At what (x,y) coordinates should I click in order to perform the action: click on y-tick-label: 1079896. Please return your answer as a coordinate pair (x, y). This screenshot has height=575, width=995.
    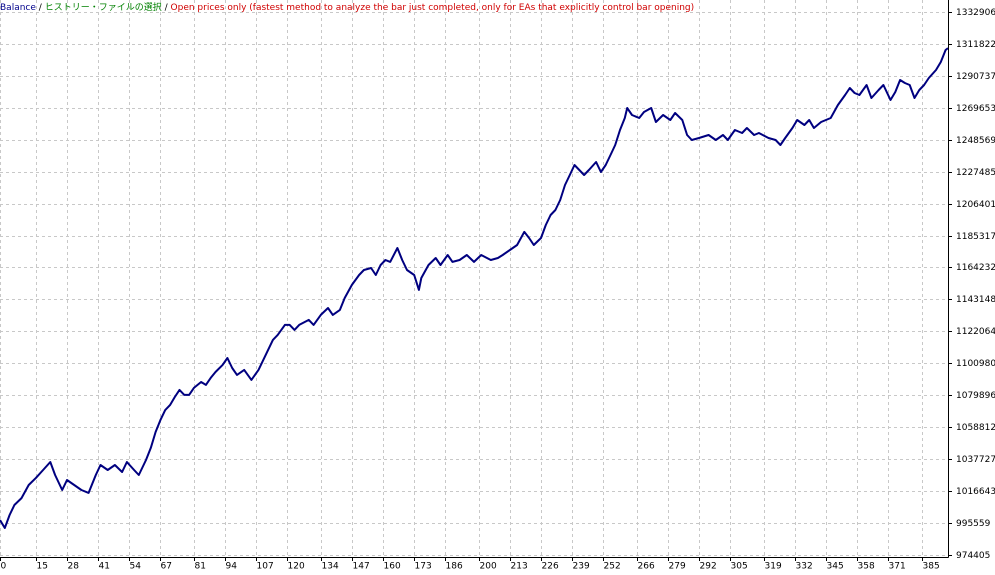
    Looking at the image, I should click on (975, 396).